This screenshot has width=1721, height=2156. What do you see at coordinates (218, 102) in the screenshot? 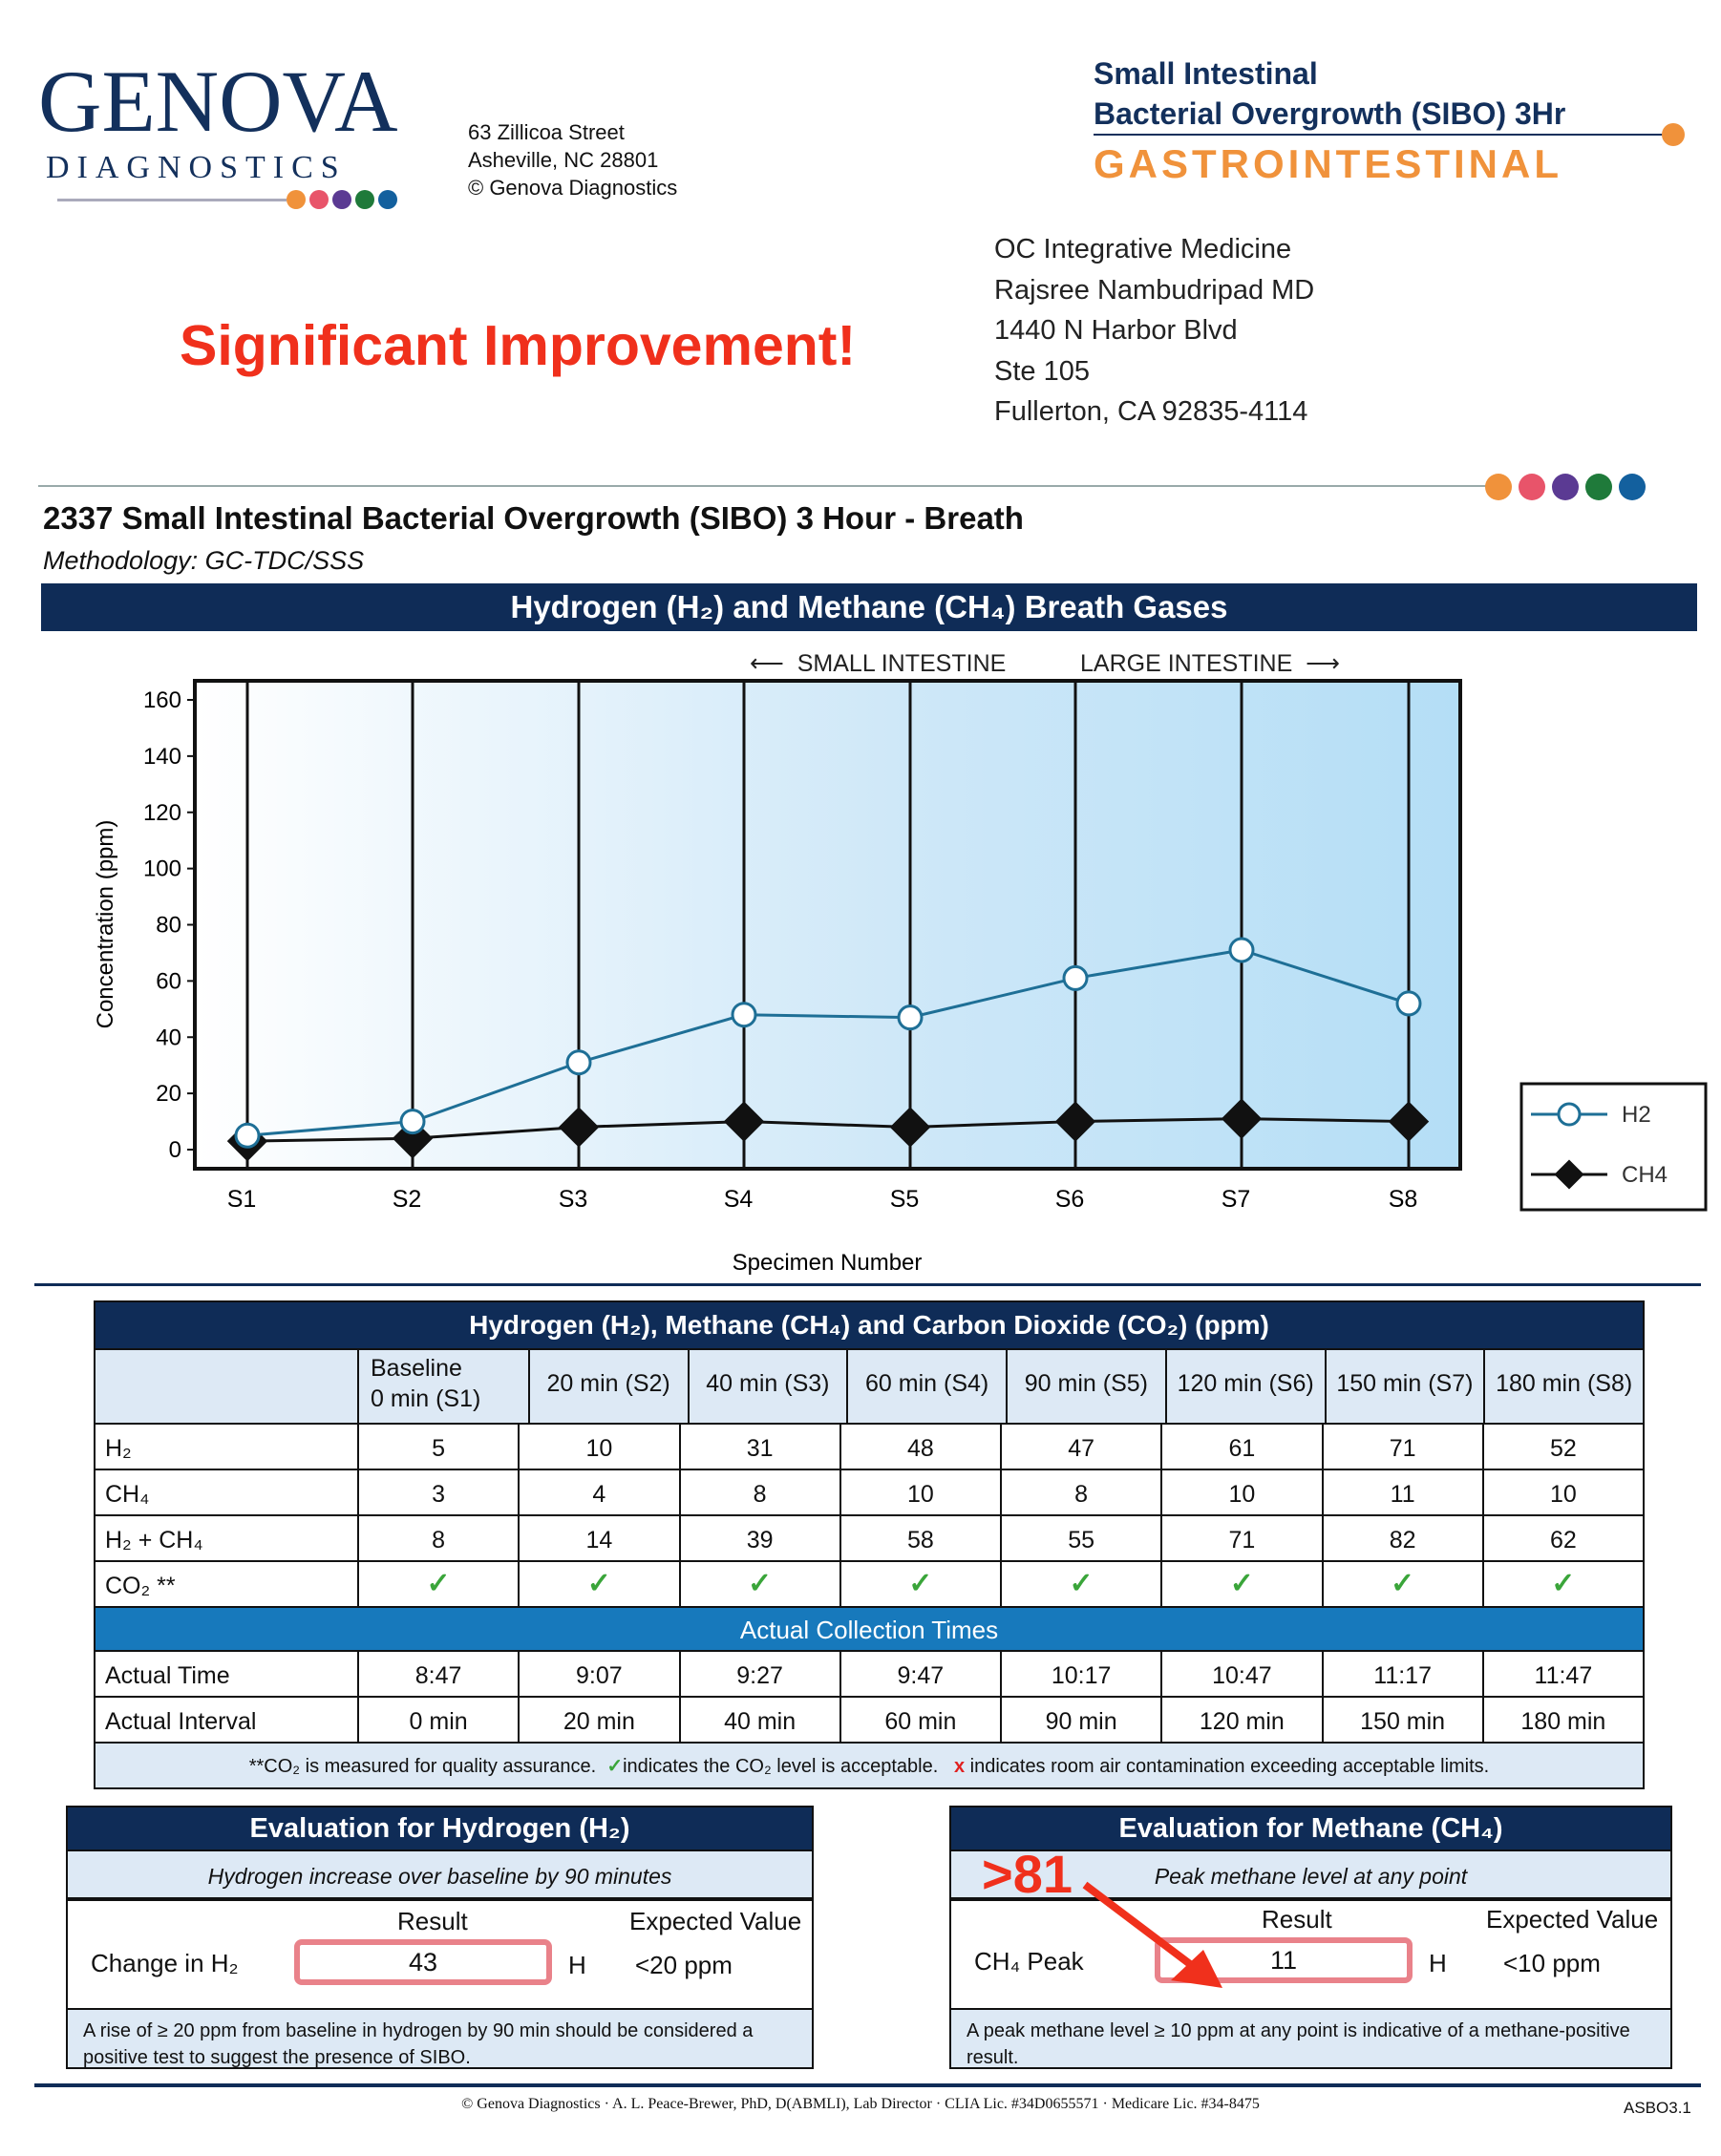
I see `genova-logo: GENOVA` at bounding box center [218, 102].